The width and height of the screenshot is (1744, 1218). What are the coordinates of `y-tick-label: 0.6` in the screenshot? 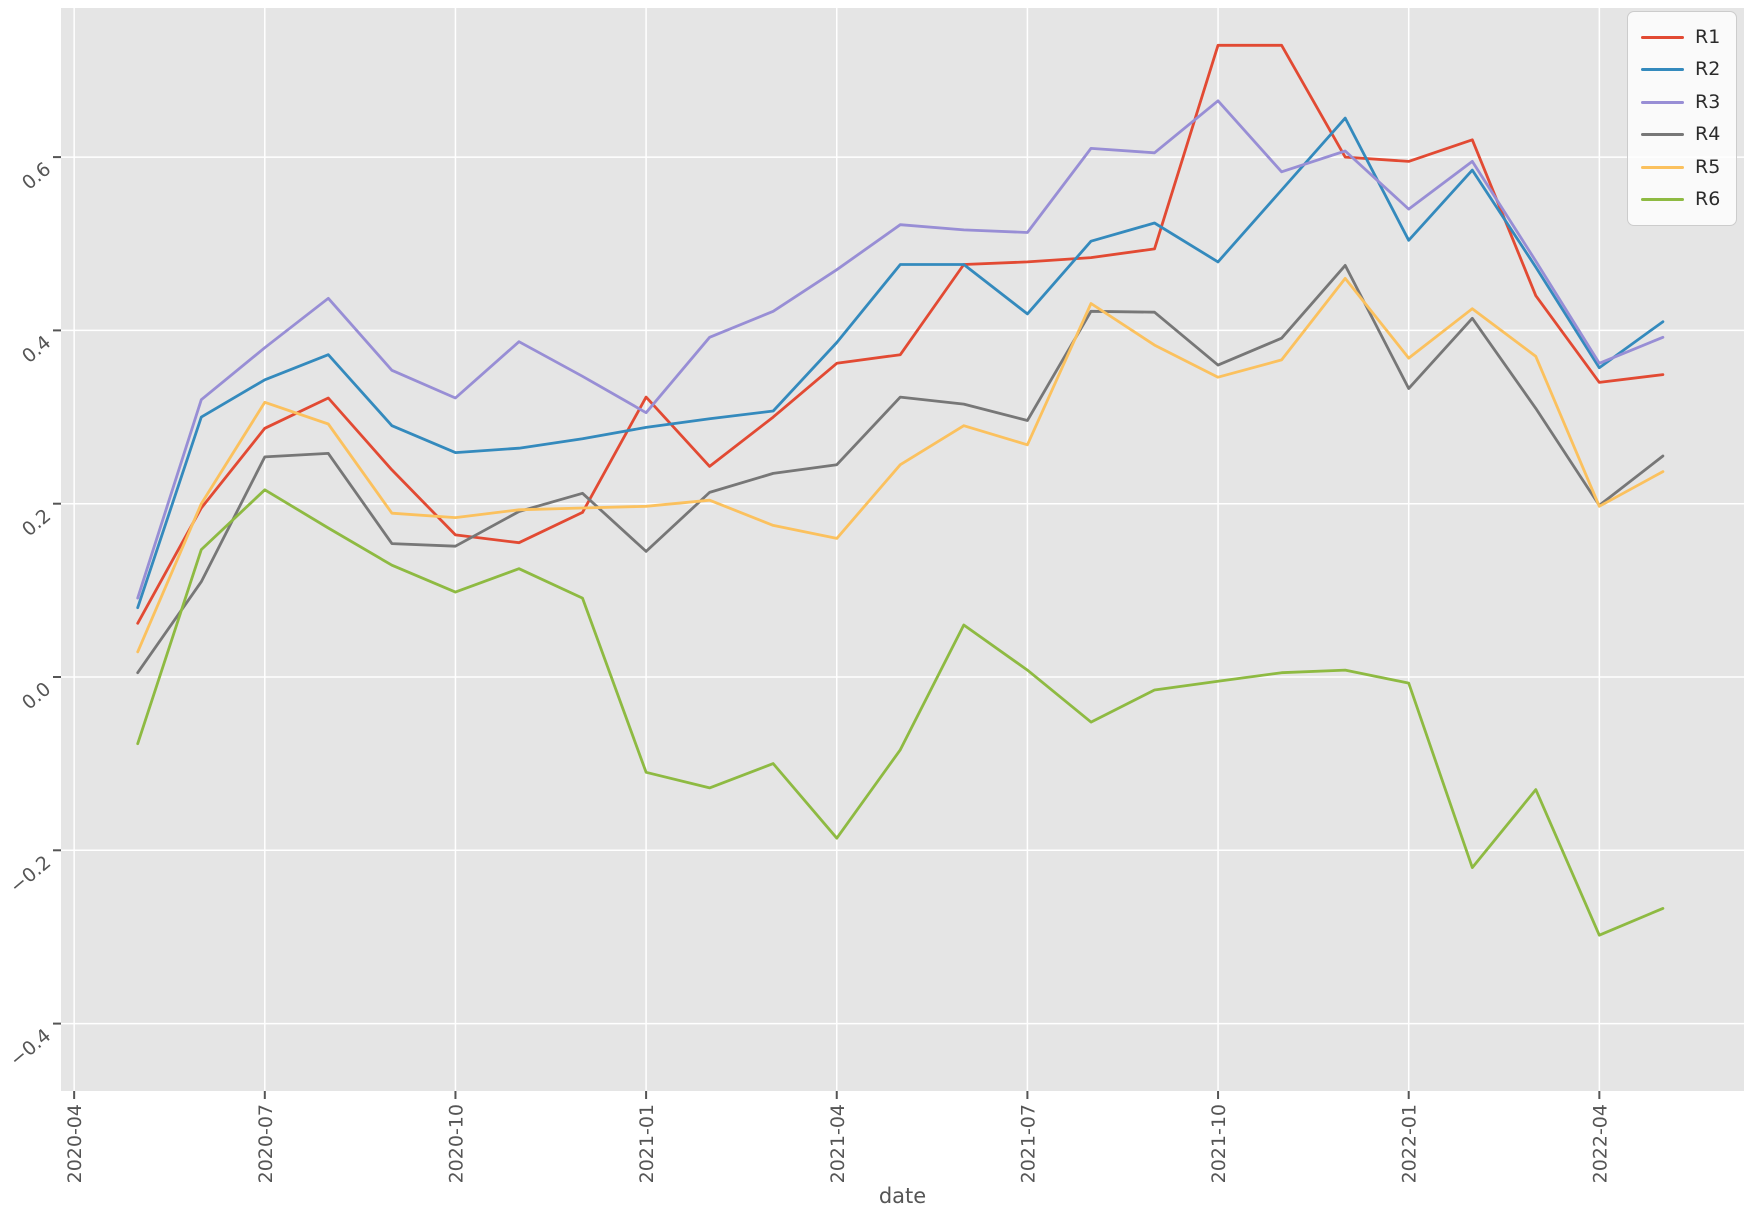 It's located at (36, 176).